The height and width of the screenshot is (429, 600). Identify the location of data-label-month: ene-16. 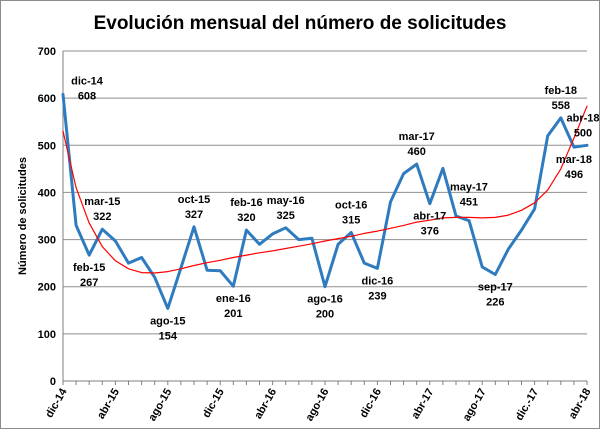
(233, 299).